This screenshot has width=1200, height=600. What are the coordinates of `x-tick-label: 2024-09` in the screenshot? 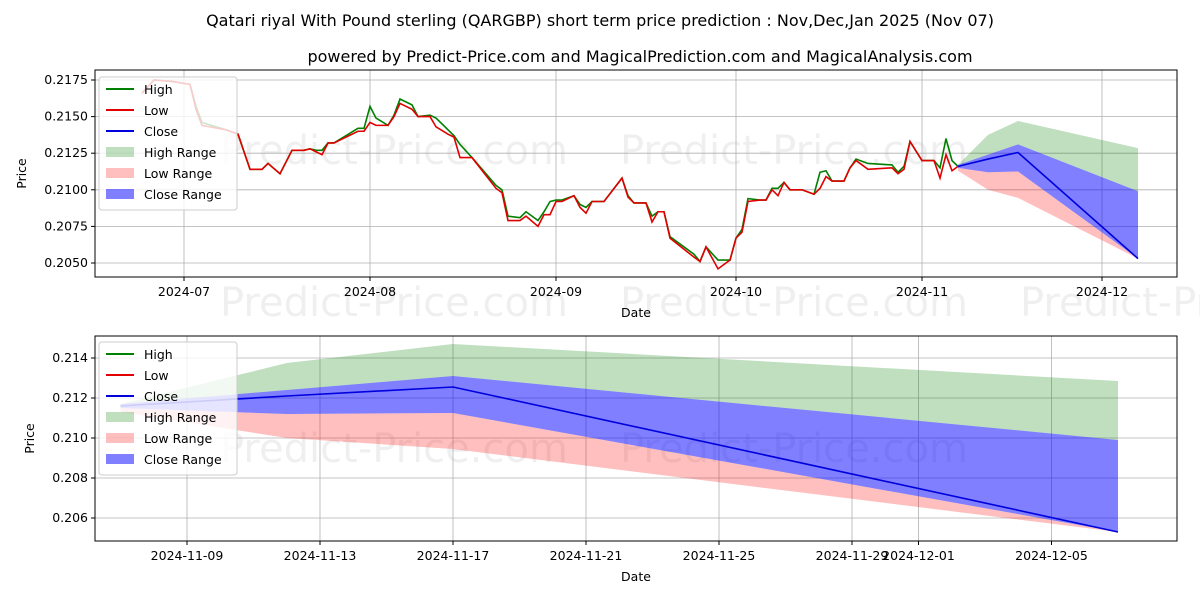 It's located at (556, 291).